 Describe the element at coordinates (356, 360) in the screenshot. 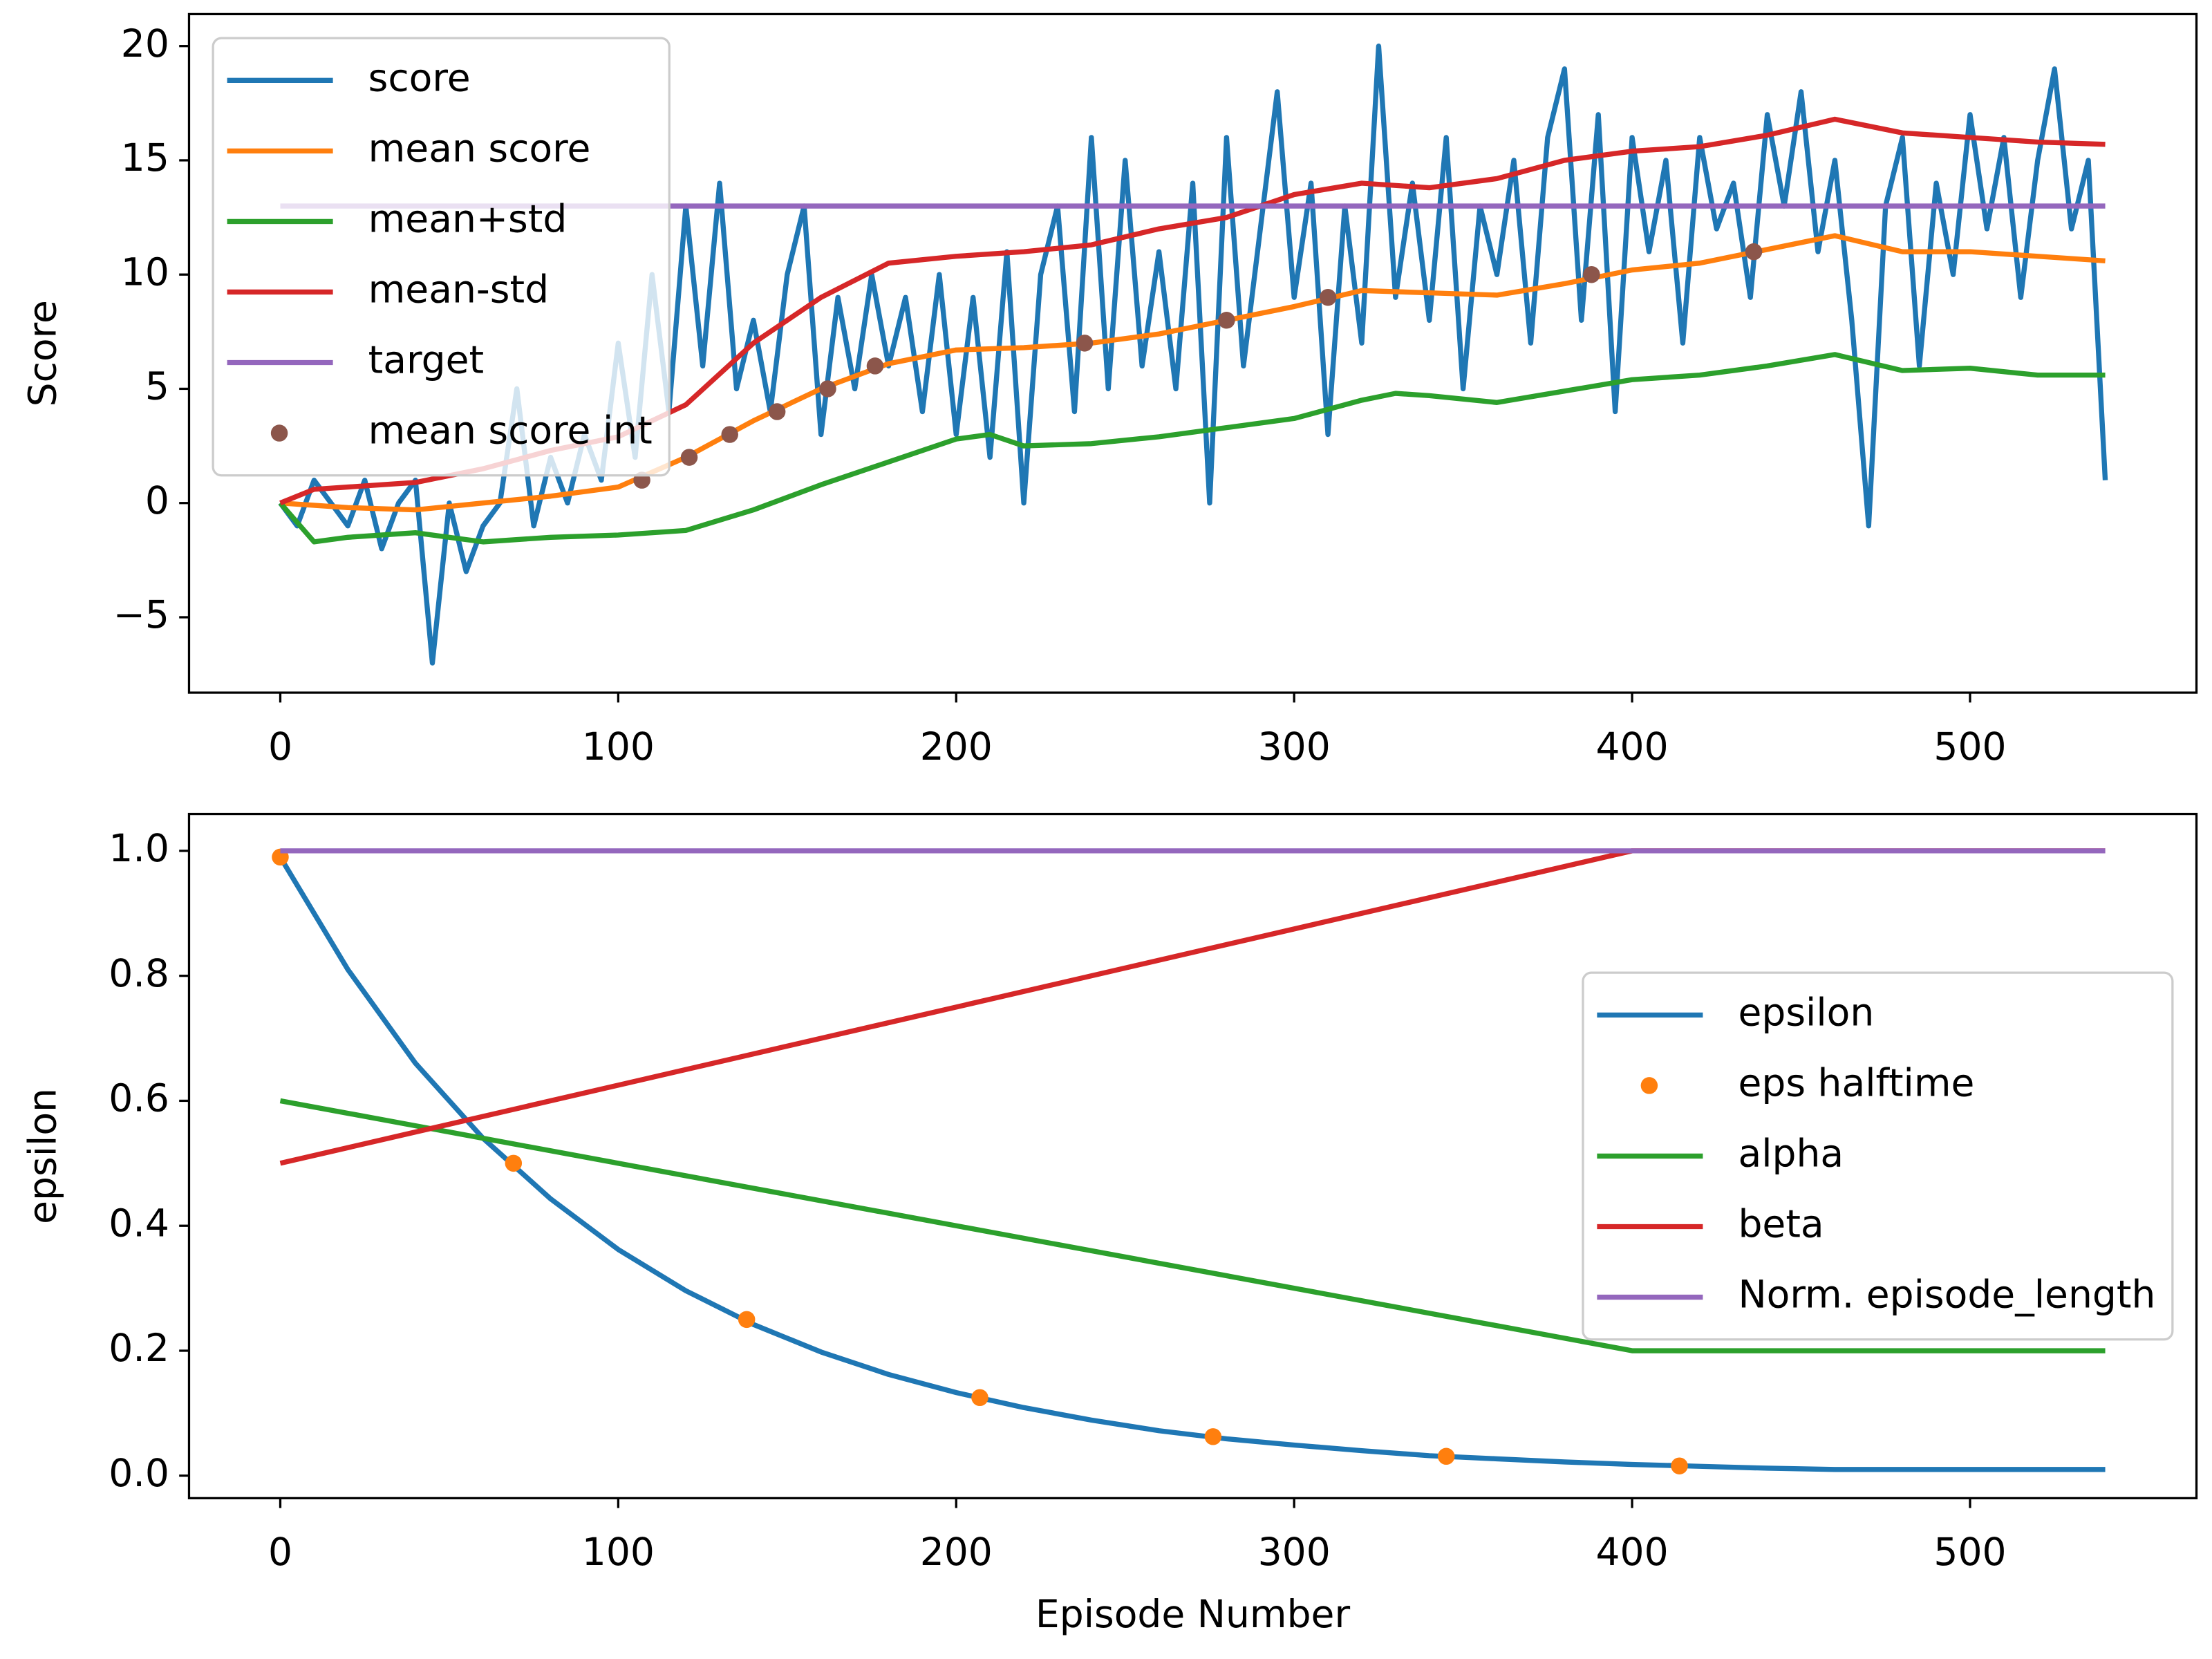

I see `legend-item: target` at that location.